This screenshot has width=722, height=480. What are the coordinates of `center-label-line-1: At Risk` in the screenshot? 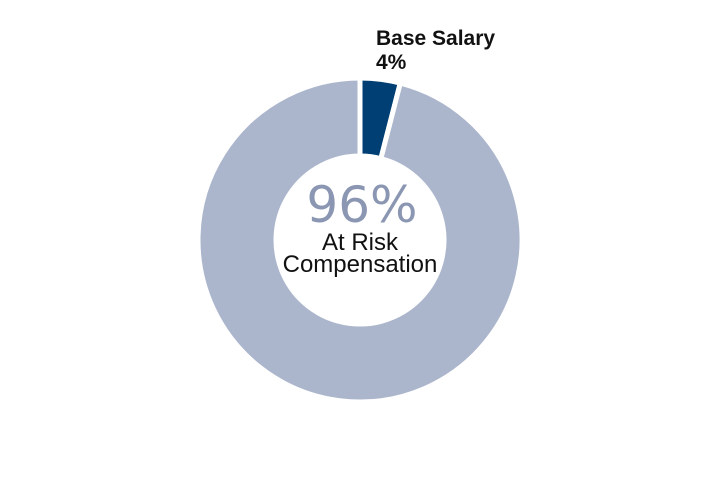 It's located at (360, 242).